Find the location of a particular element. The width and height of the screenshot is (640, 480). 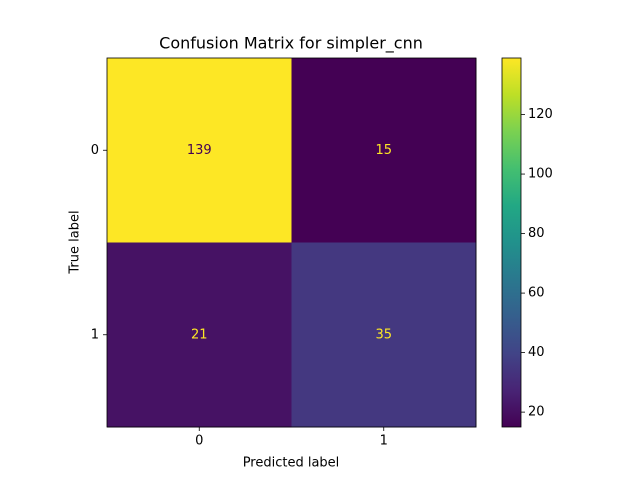

cell-value-label: 15 is located at coordinates (383, 150).